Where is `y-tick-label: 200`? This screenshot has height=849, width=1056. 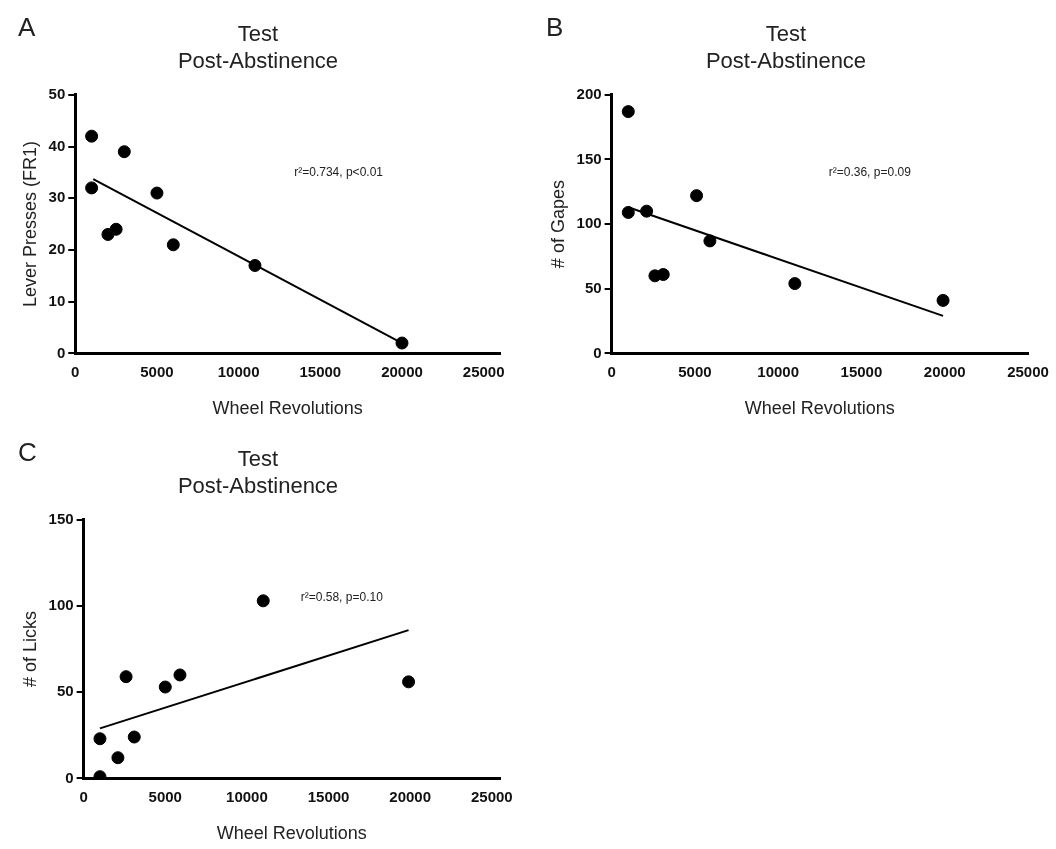
y-tick-label: 200 is located at coordinates (589, 93).